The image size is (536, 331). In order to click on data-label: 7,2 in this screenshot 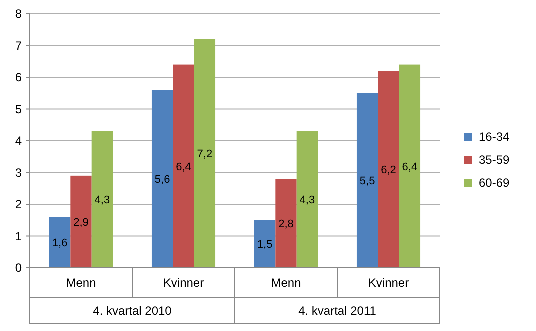, I will do `click(205, 154)`.